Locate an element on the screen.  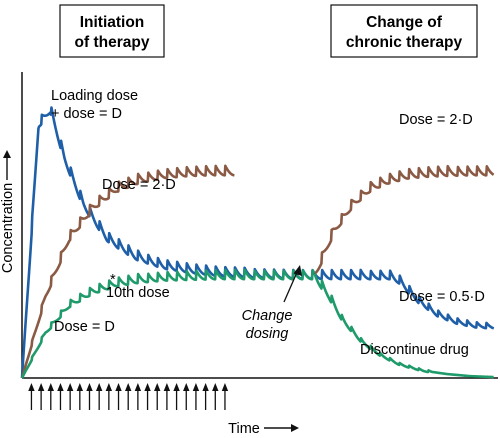
initiation-title-box is located at coordinates (112, 31).